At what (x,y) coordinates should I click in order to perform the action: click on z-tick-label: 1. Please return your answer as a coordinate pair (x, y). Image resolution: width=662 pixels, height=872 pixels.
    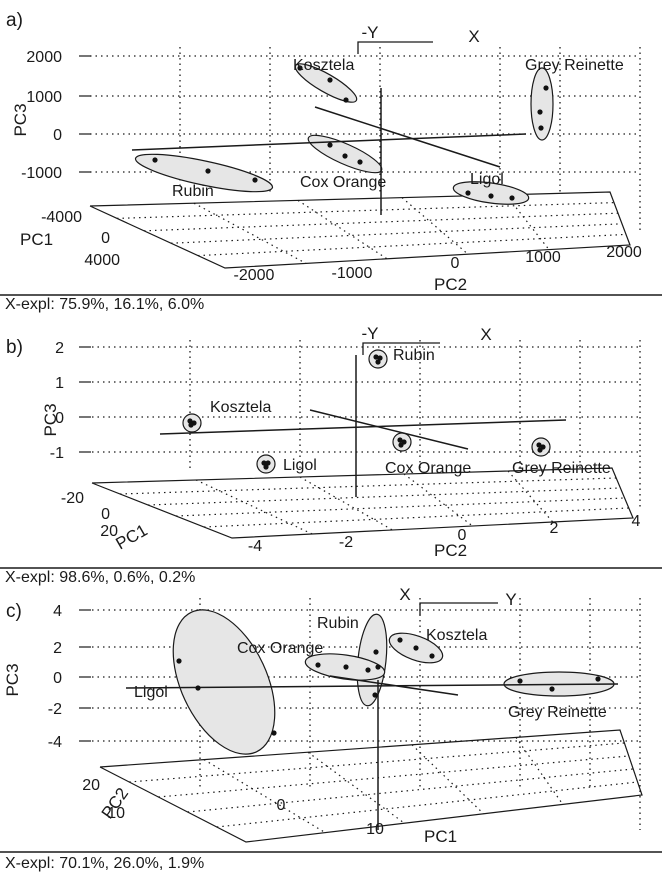
    Looking at the image, I should click on (59, 383).